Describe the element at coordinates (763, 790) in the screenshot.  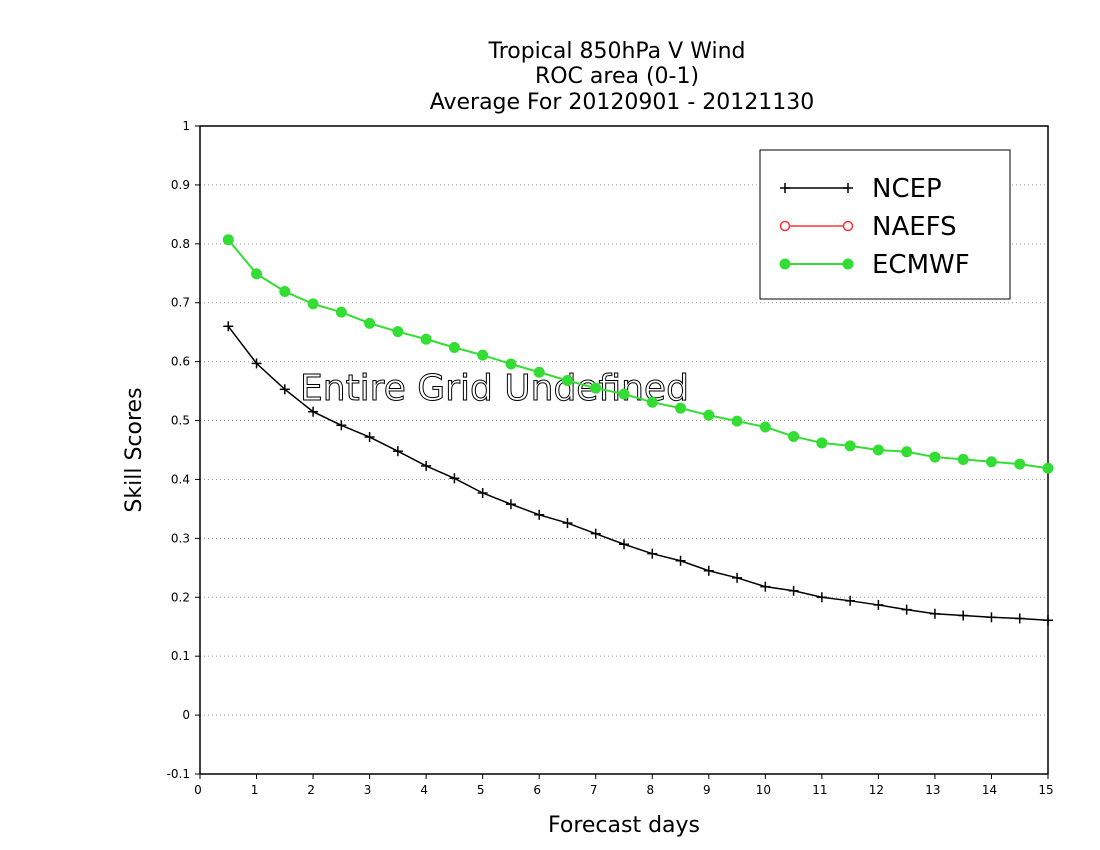
I see `x-tick-label: 10` at that location.